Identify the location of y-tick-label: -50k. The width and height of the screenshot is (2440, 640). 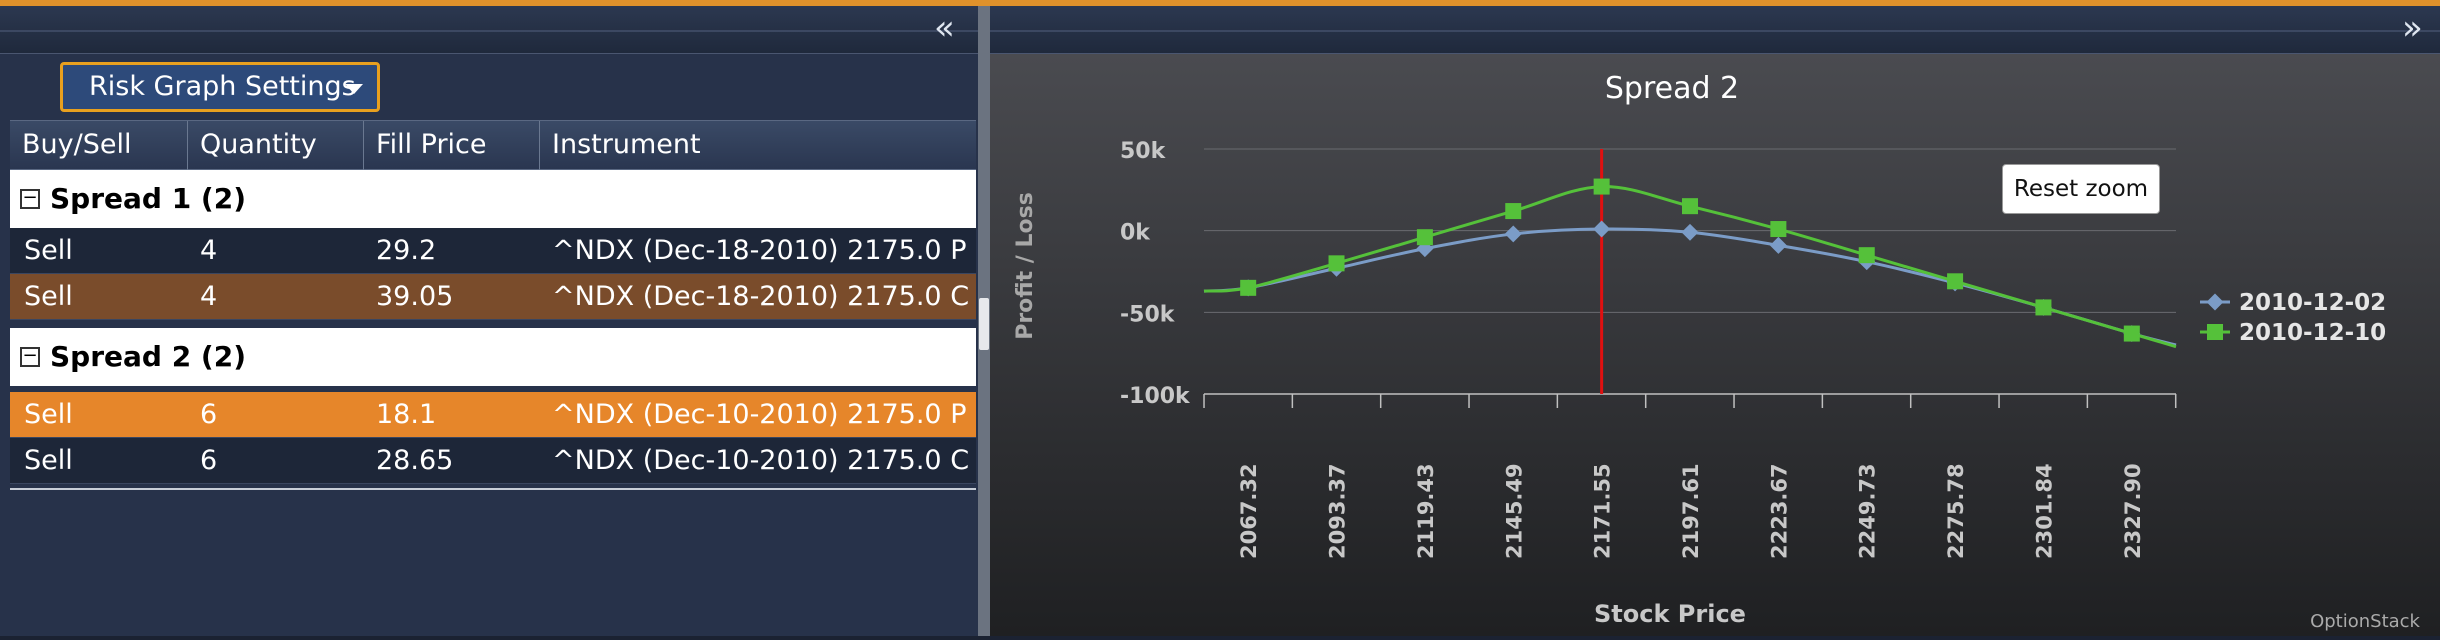
(1148, 314).